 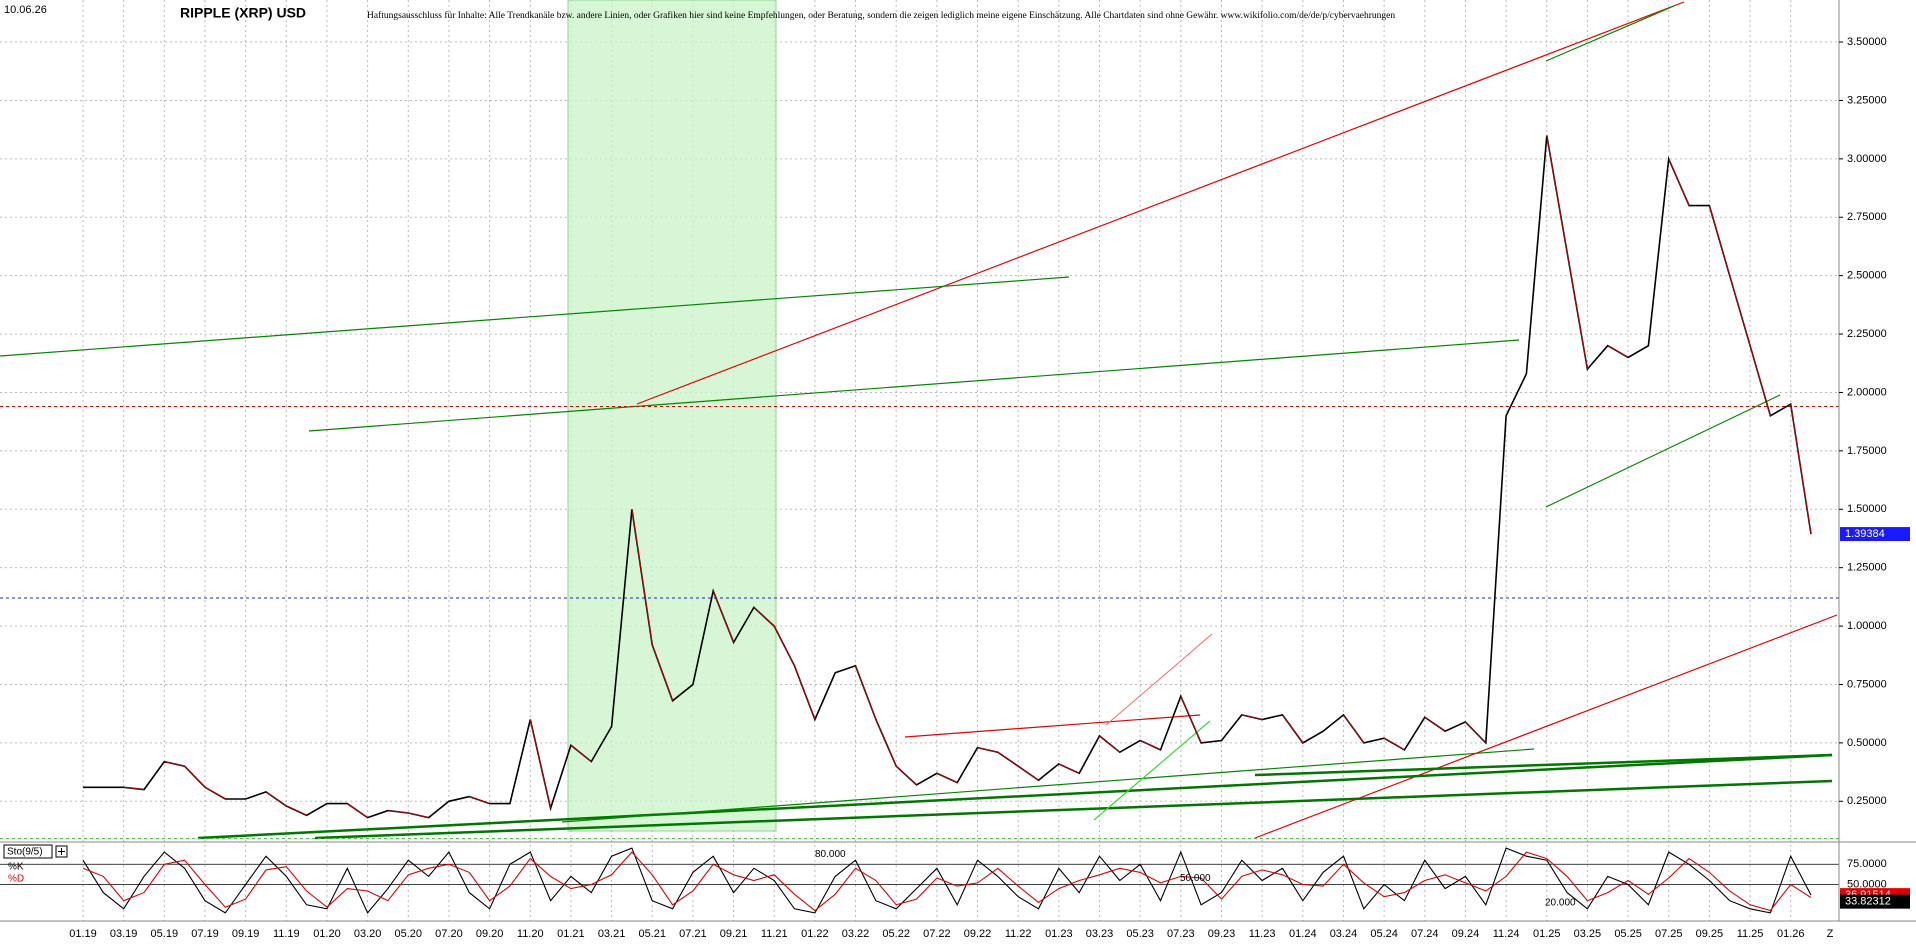 I want to click on legend-label: %D, so click(x=16, y=879).